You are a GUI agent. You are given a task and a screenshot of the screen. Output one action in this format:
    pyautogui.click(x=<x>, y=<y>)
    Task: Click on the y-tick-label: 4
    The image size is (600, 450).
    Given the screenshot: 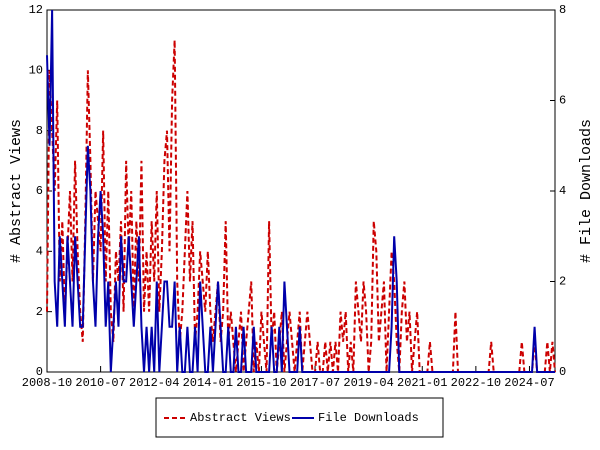 What is the action you would take?
    pyautogui.click(x=39, y=252)
    